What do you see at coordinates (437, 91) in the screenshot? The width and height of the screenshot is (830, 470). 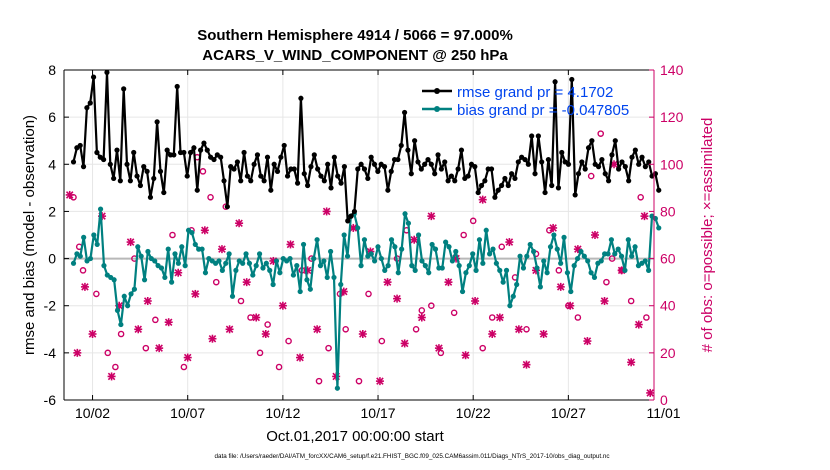 I see `legend-rmse-marker` at bounding box center [437, 91].